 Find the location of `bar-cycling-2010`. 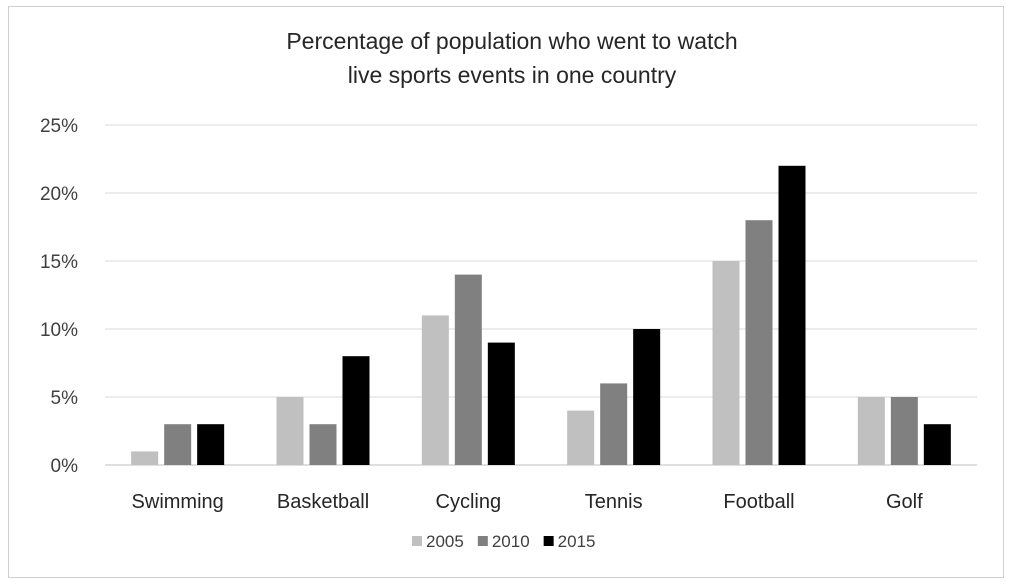

bar-cycling-2010 is located at coordinates (468, 369).